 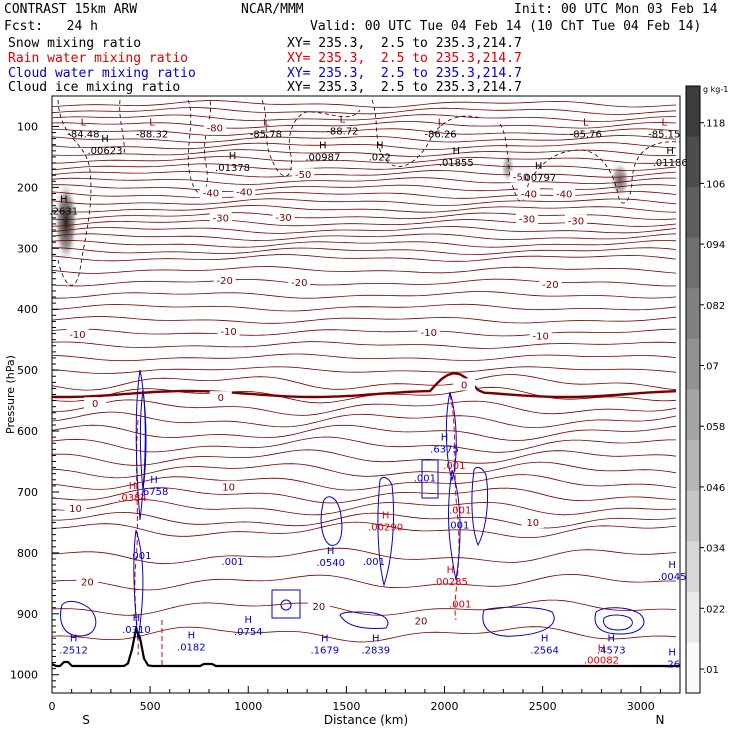 I want to click on colorbar-tick-label: .022, so click(x=714, y=609).